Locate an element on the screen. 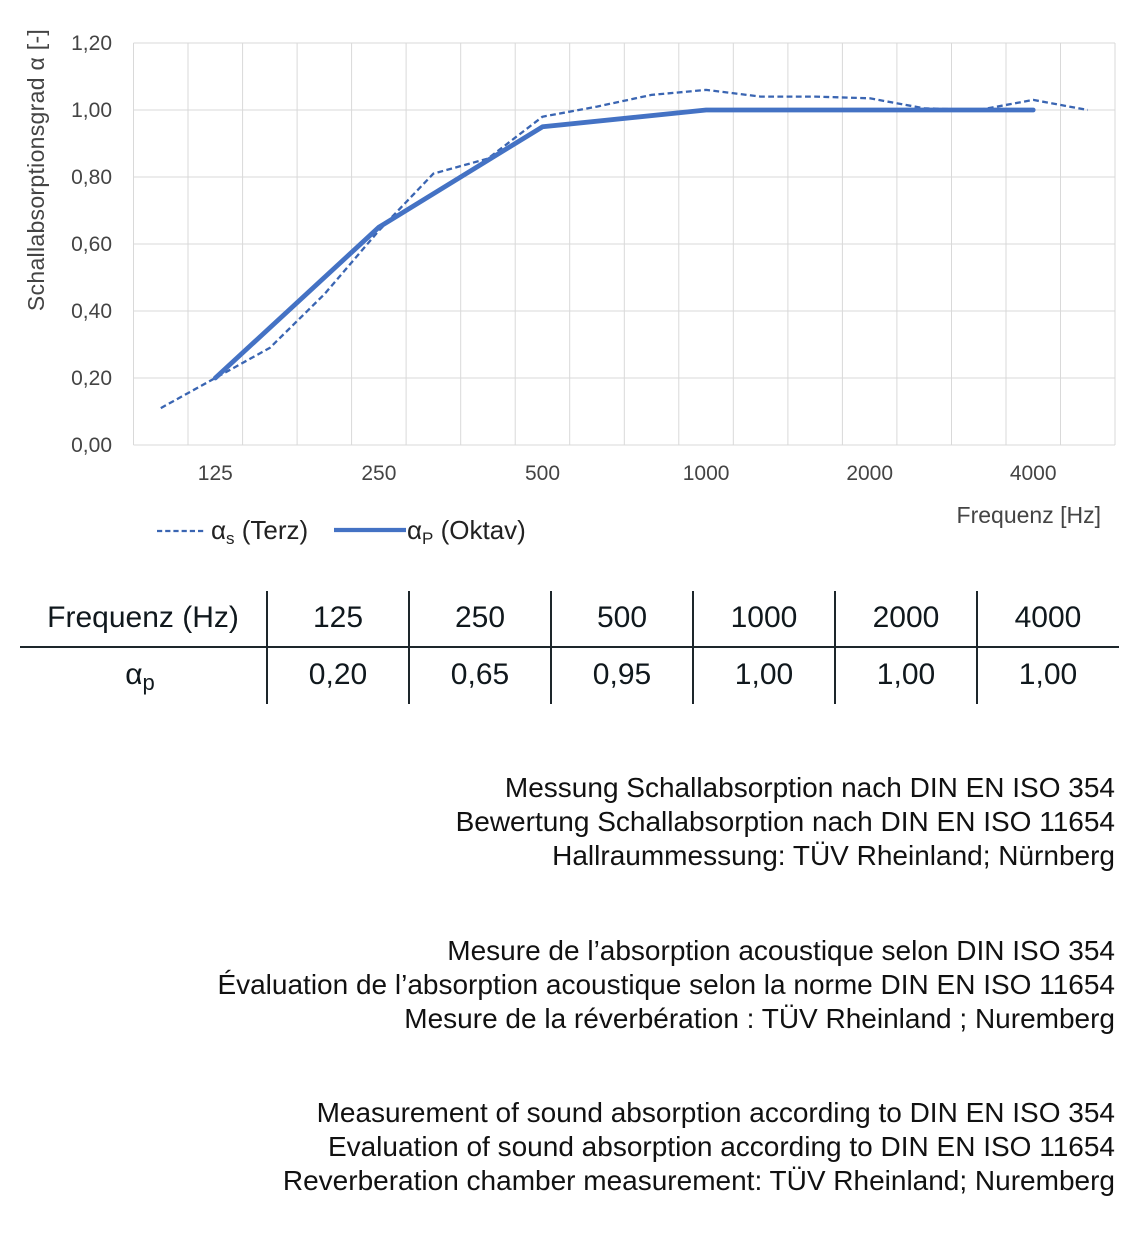 This screenshot has height=1234, width=1135. svg-text: 0,20 is located at coordinates (91, 378).